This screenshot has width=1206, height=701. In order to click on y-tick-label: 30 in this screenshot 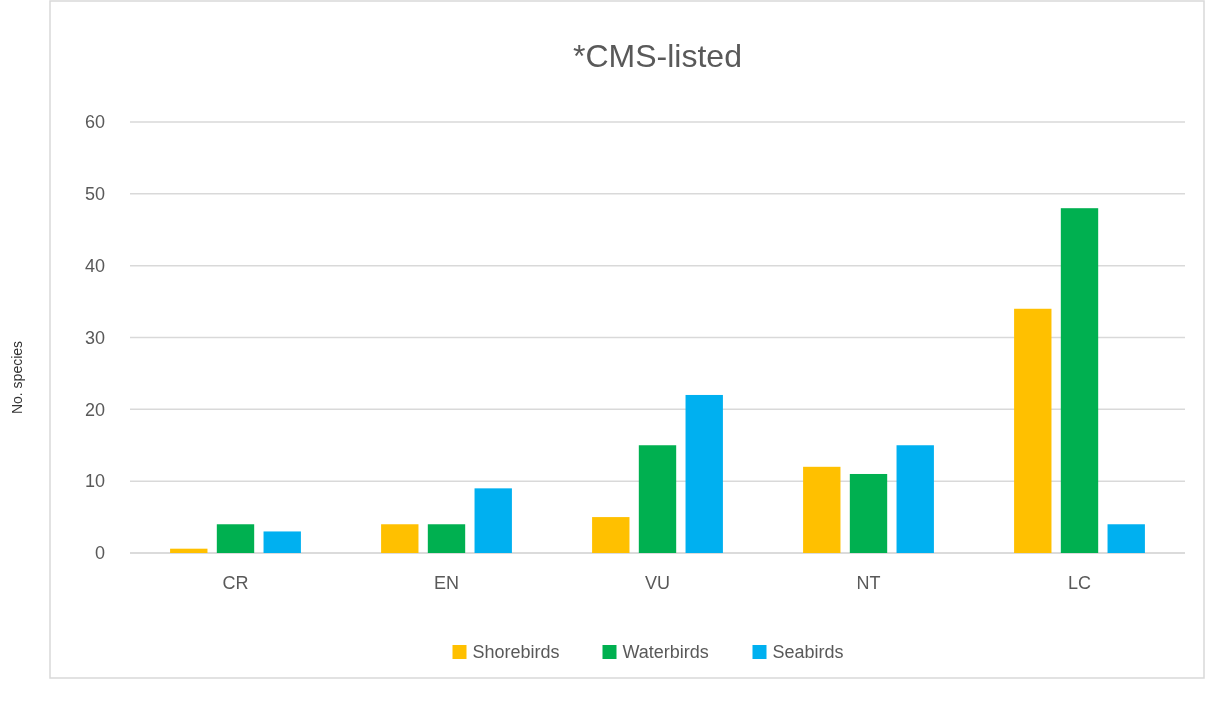, I will do `click(94, 337)`.